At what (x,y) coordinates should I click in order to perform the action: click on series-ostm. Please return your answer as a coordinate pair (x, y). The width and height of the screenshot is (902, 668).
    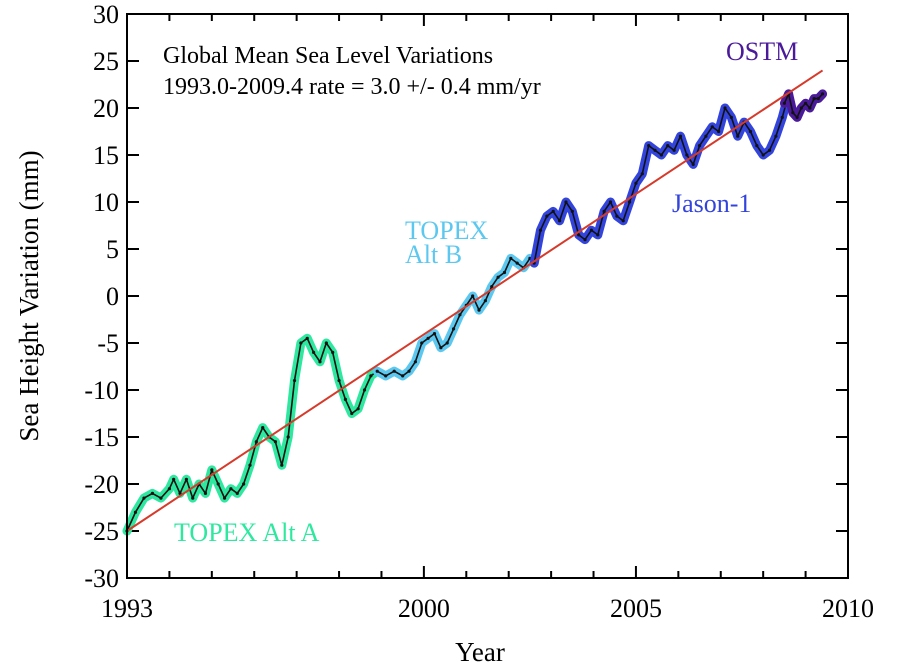
    Looking at the image, I should click on (803, 105).